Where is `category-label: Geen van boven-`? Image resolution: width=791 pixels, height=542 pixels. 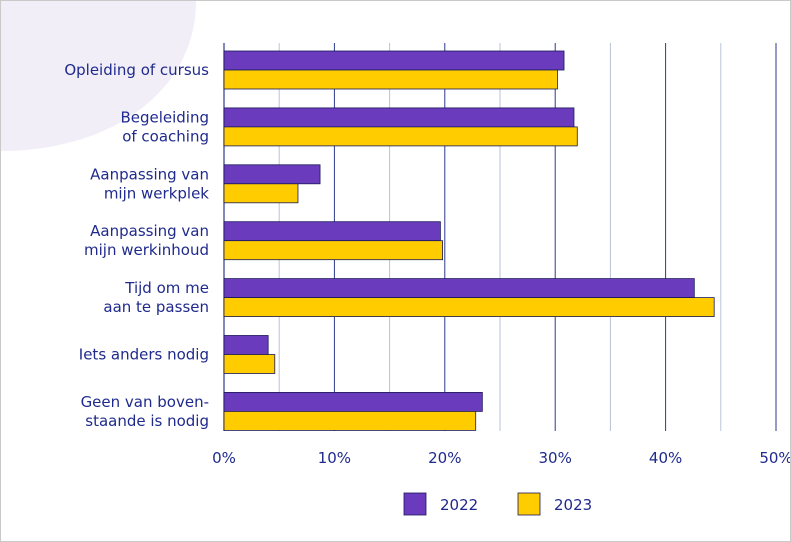 category-label: Geen van boven- is located at coordinates (145, 402).